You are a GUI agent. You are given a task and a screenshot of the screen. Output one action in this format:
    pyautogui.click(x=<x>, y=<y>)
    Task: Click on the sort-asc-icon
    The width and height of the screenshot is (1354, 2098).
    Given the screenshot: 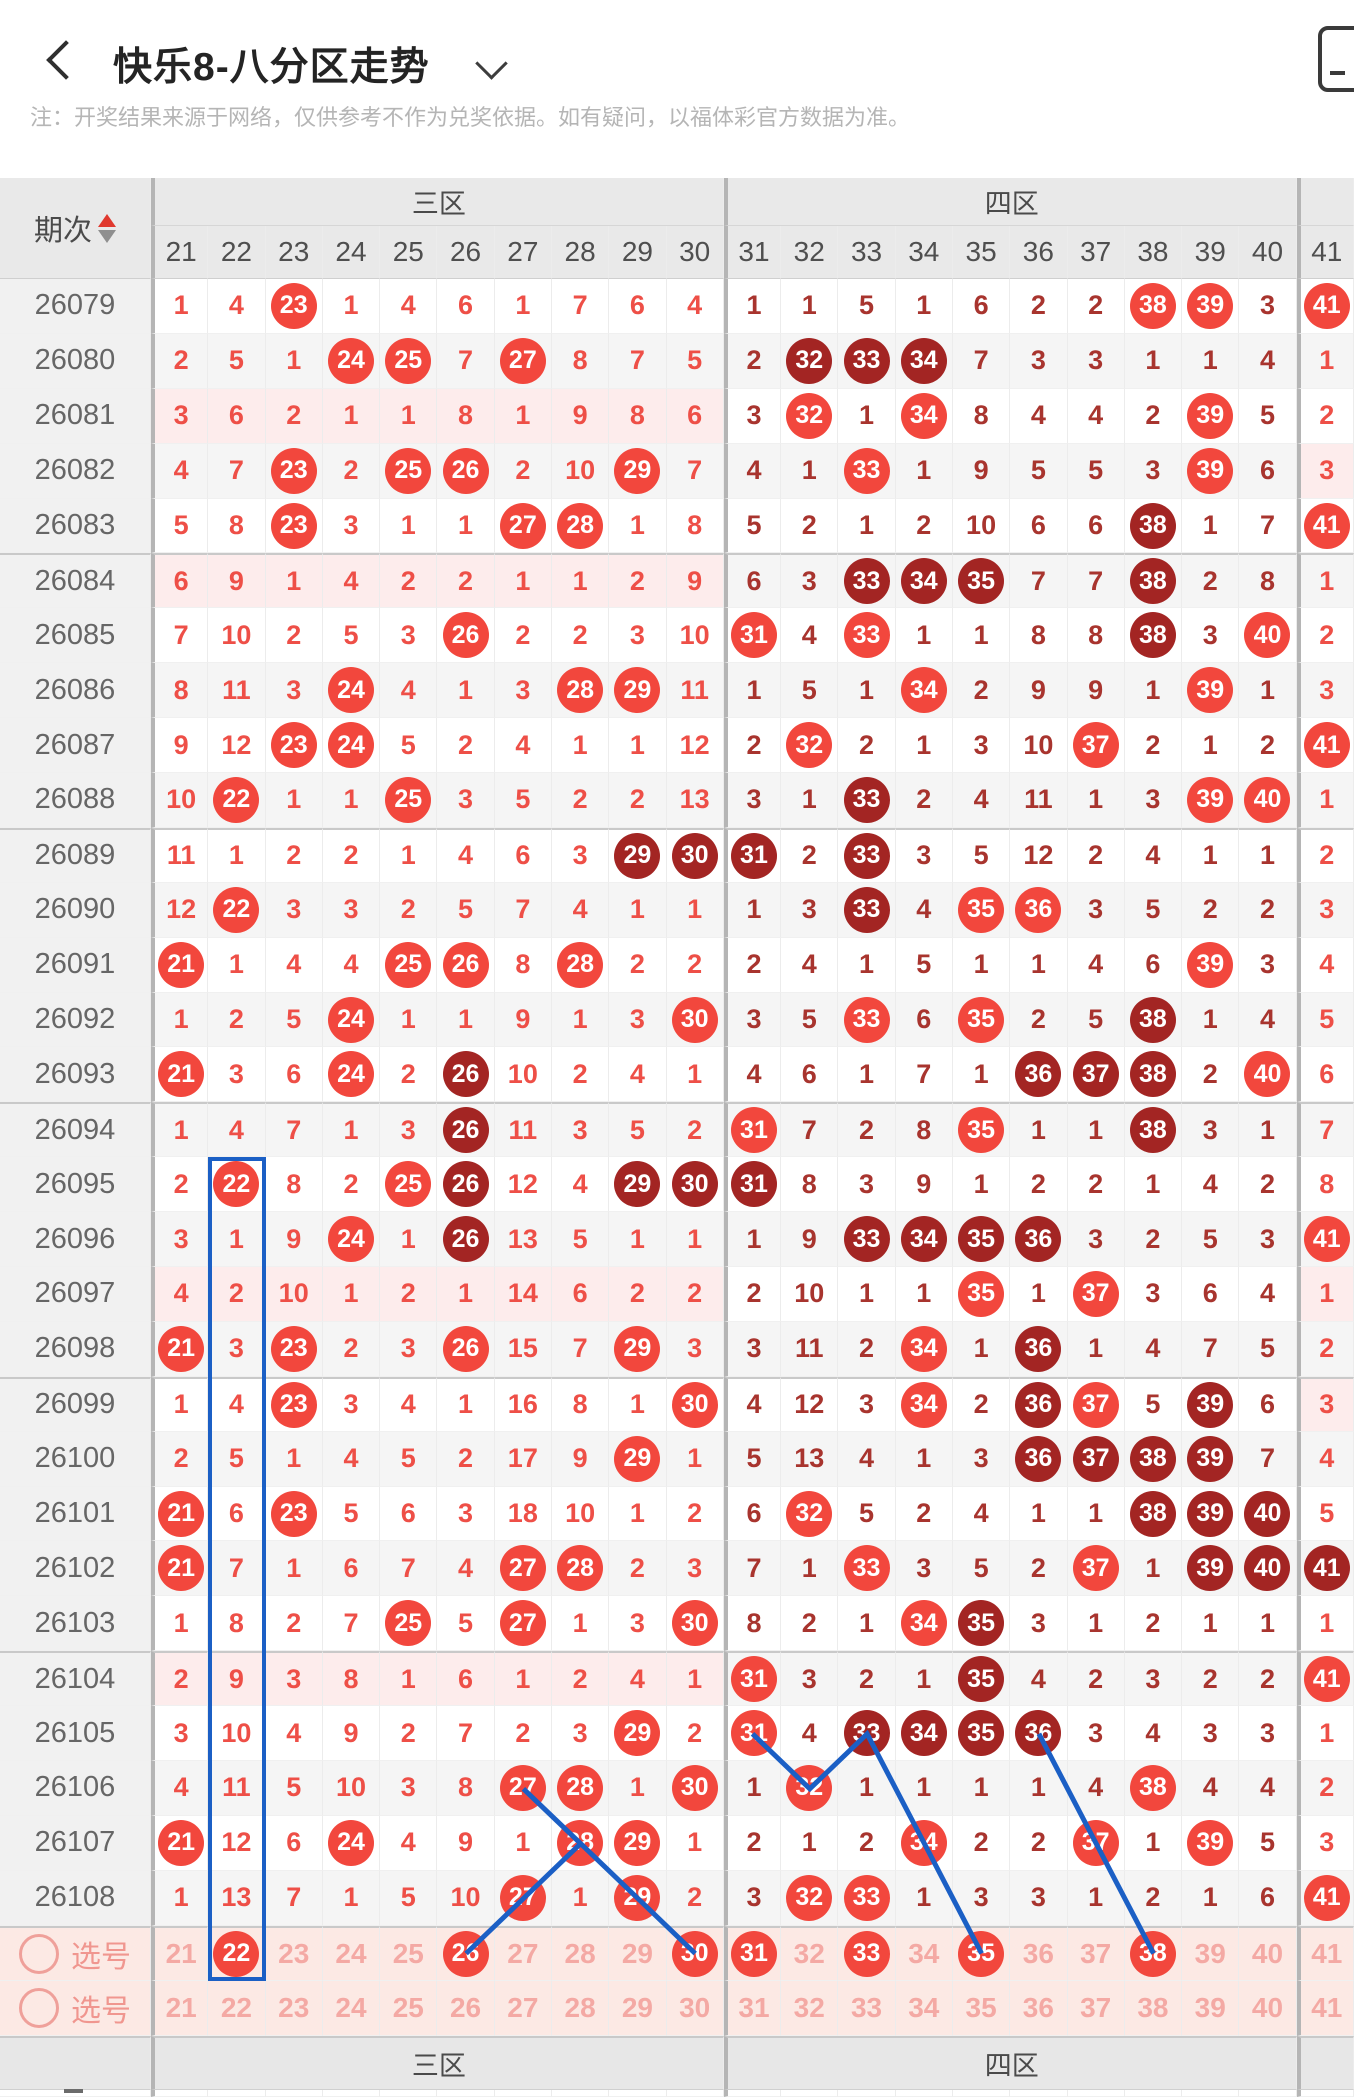 What is the action you would take?
    pyautogui.click(x=107, y=220)
    